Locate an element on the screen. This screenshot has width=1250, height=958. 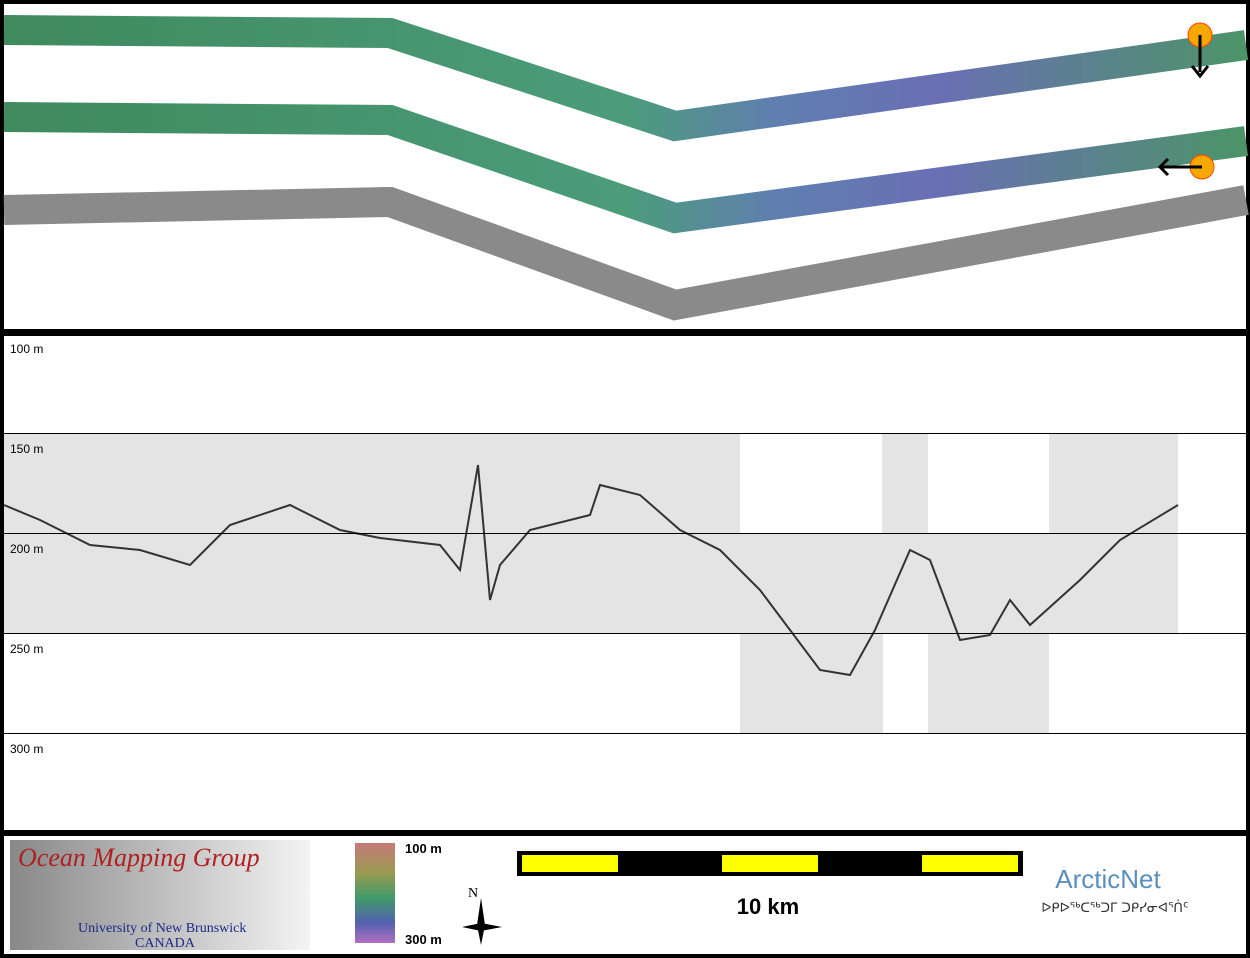
depth-label: 250 m is located at coordinates (26, 649).